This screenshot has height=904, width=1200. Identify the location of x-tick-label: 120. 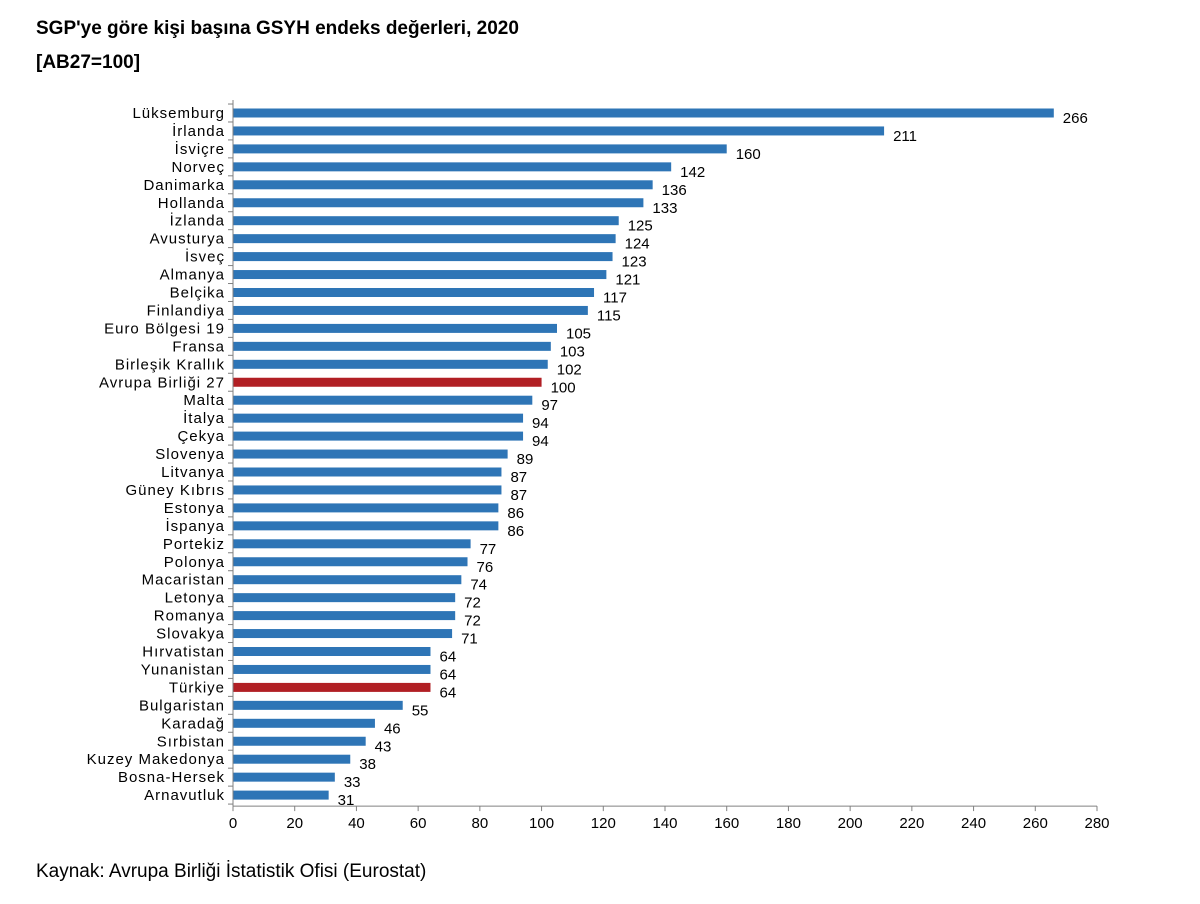
(603, 823).